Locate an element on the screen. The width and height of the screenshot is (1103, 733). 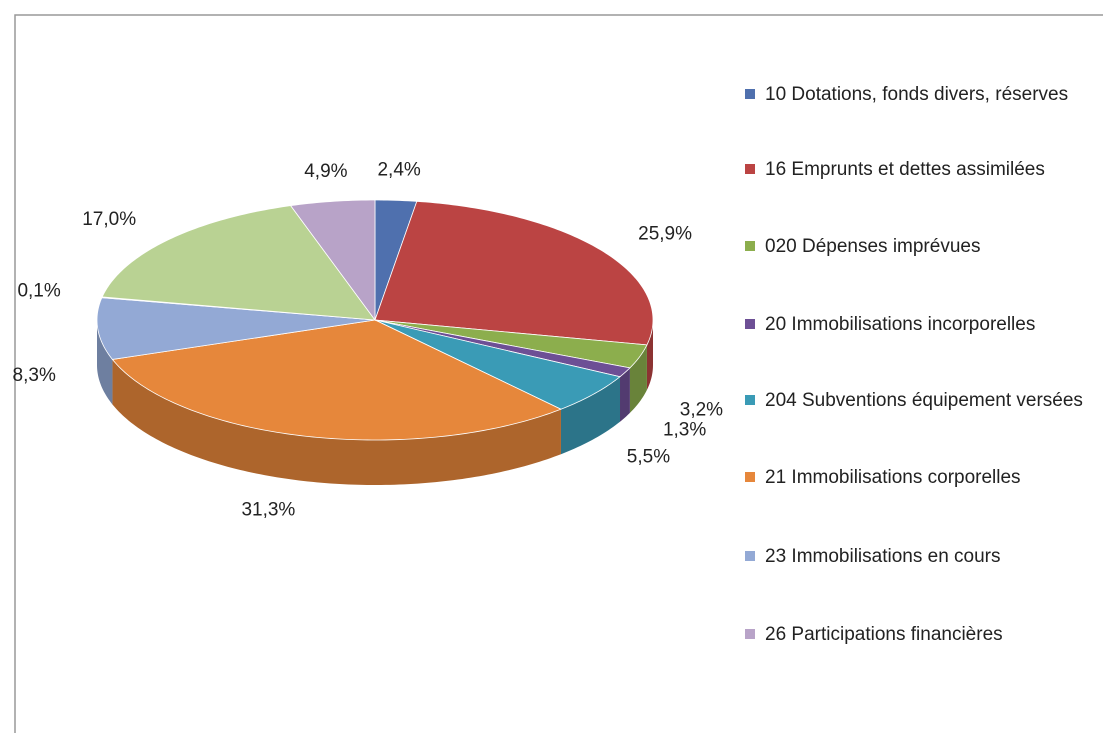
data-label: 17,0% is located at coordinates (109, 219).